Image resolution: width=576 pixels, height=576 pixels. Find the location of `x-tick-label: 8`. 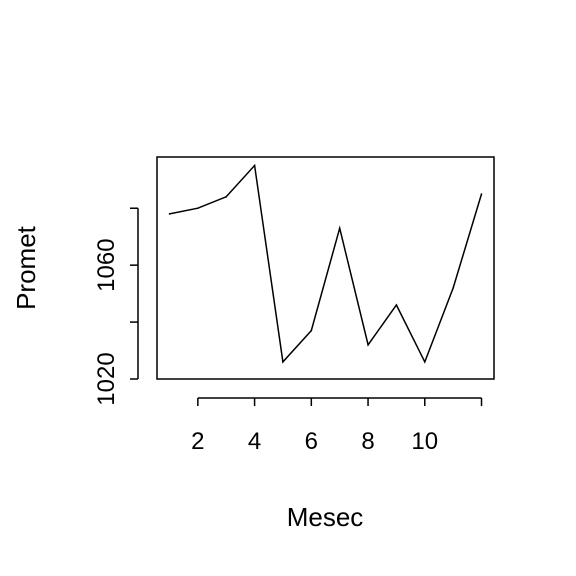

x-tick-label: 8 is located at coordinates (367, 441).